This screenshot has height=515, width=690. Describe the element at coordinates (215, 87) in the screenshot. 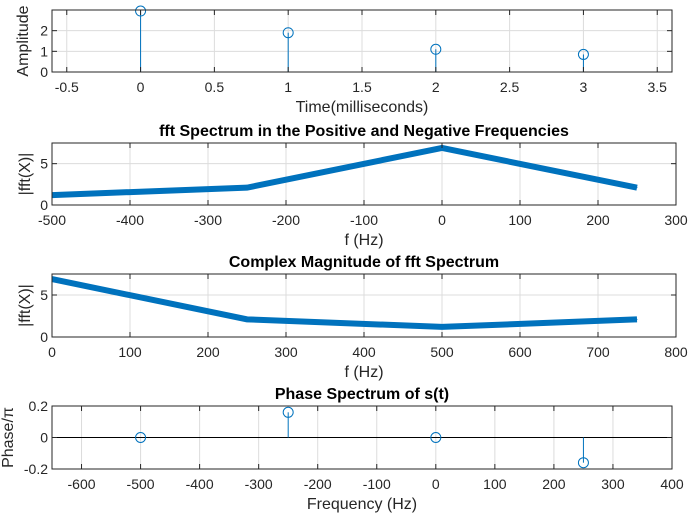

I see `x-tick-label: 0.5` at that location.